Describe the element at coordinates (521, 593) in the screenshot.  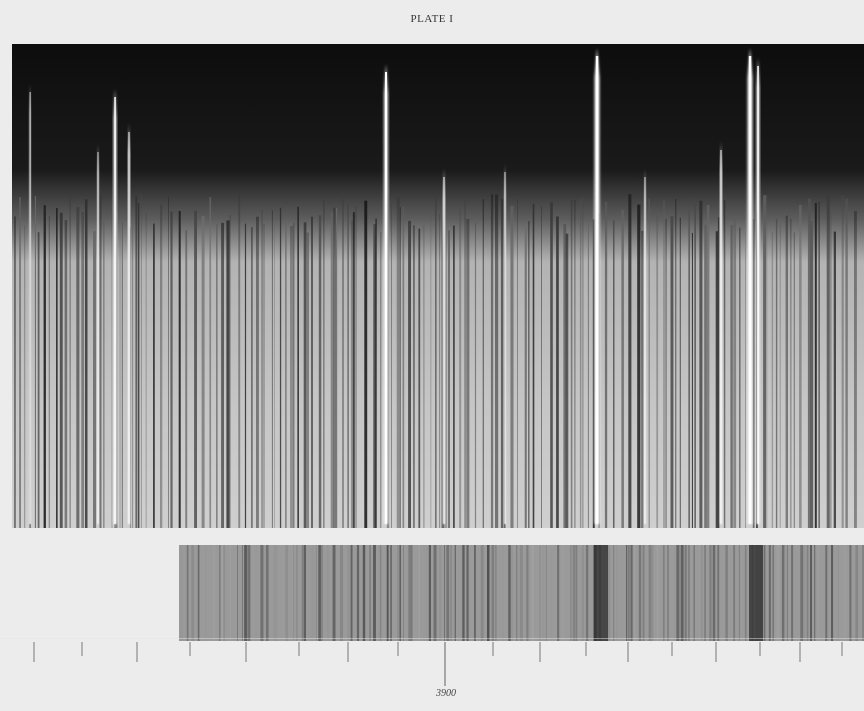
I see `comparison-spectrum-strip` at that location.